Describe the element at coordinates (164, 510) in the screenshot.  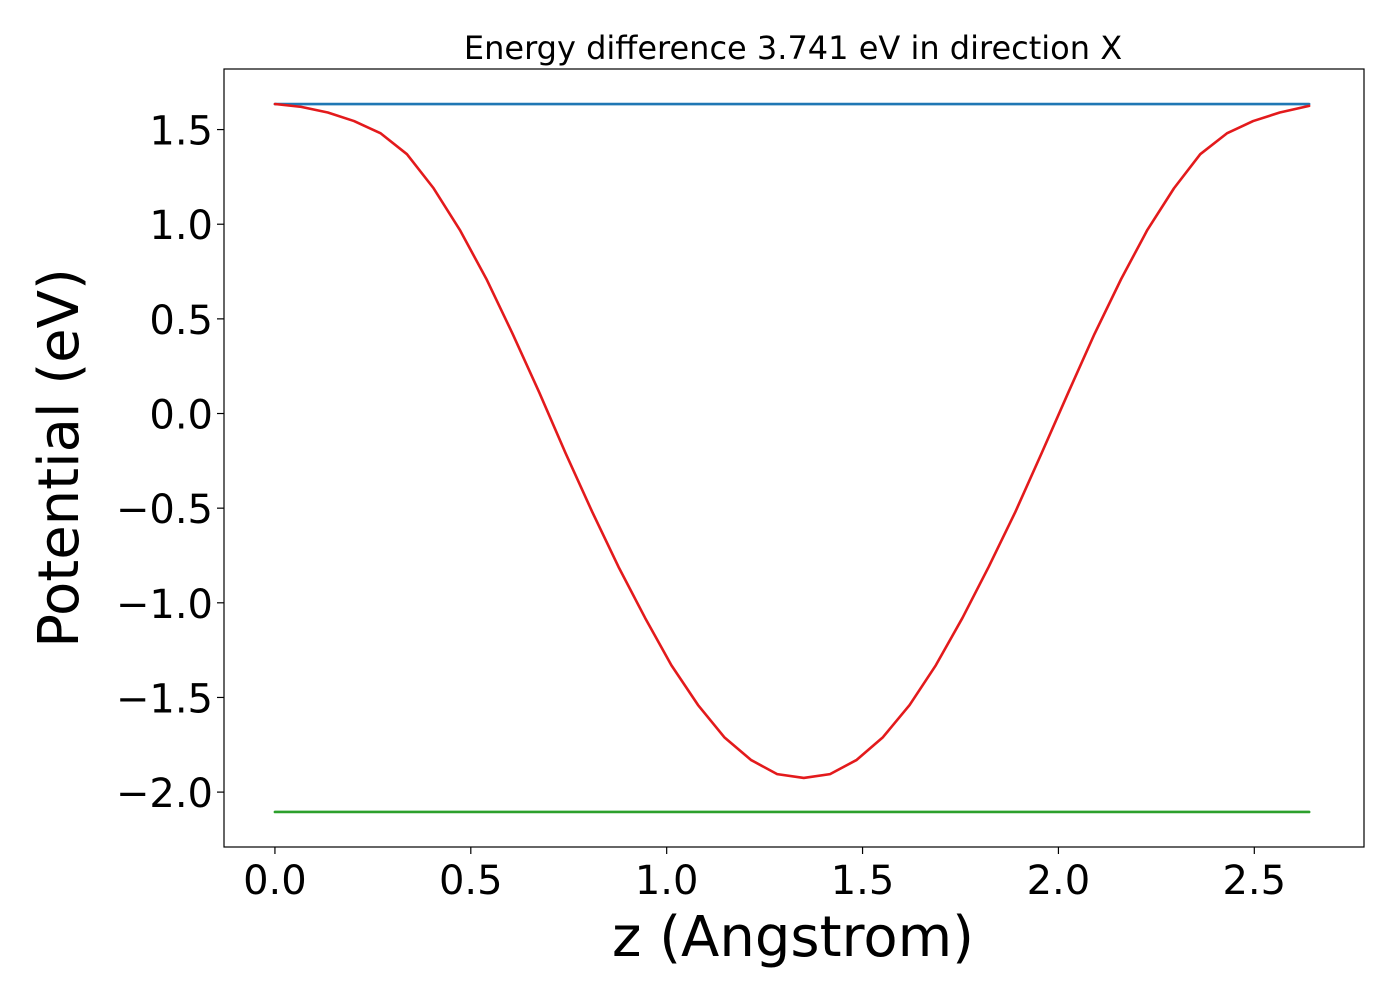
I see `y-tick-label: −0.5` at that location.